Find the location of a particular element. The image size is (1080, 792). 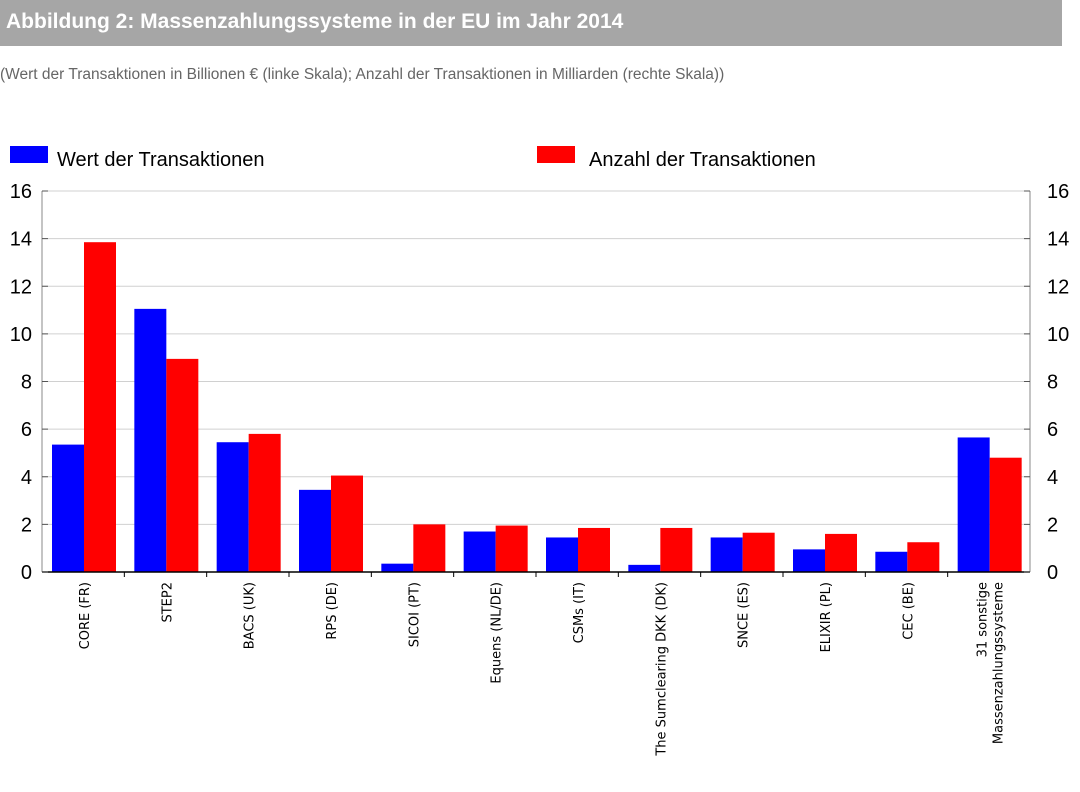

x-category-label-6: CSMs (IT) is located at coordinates (579, 612).